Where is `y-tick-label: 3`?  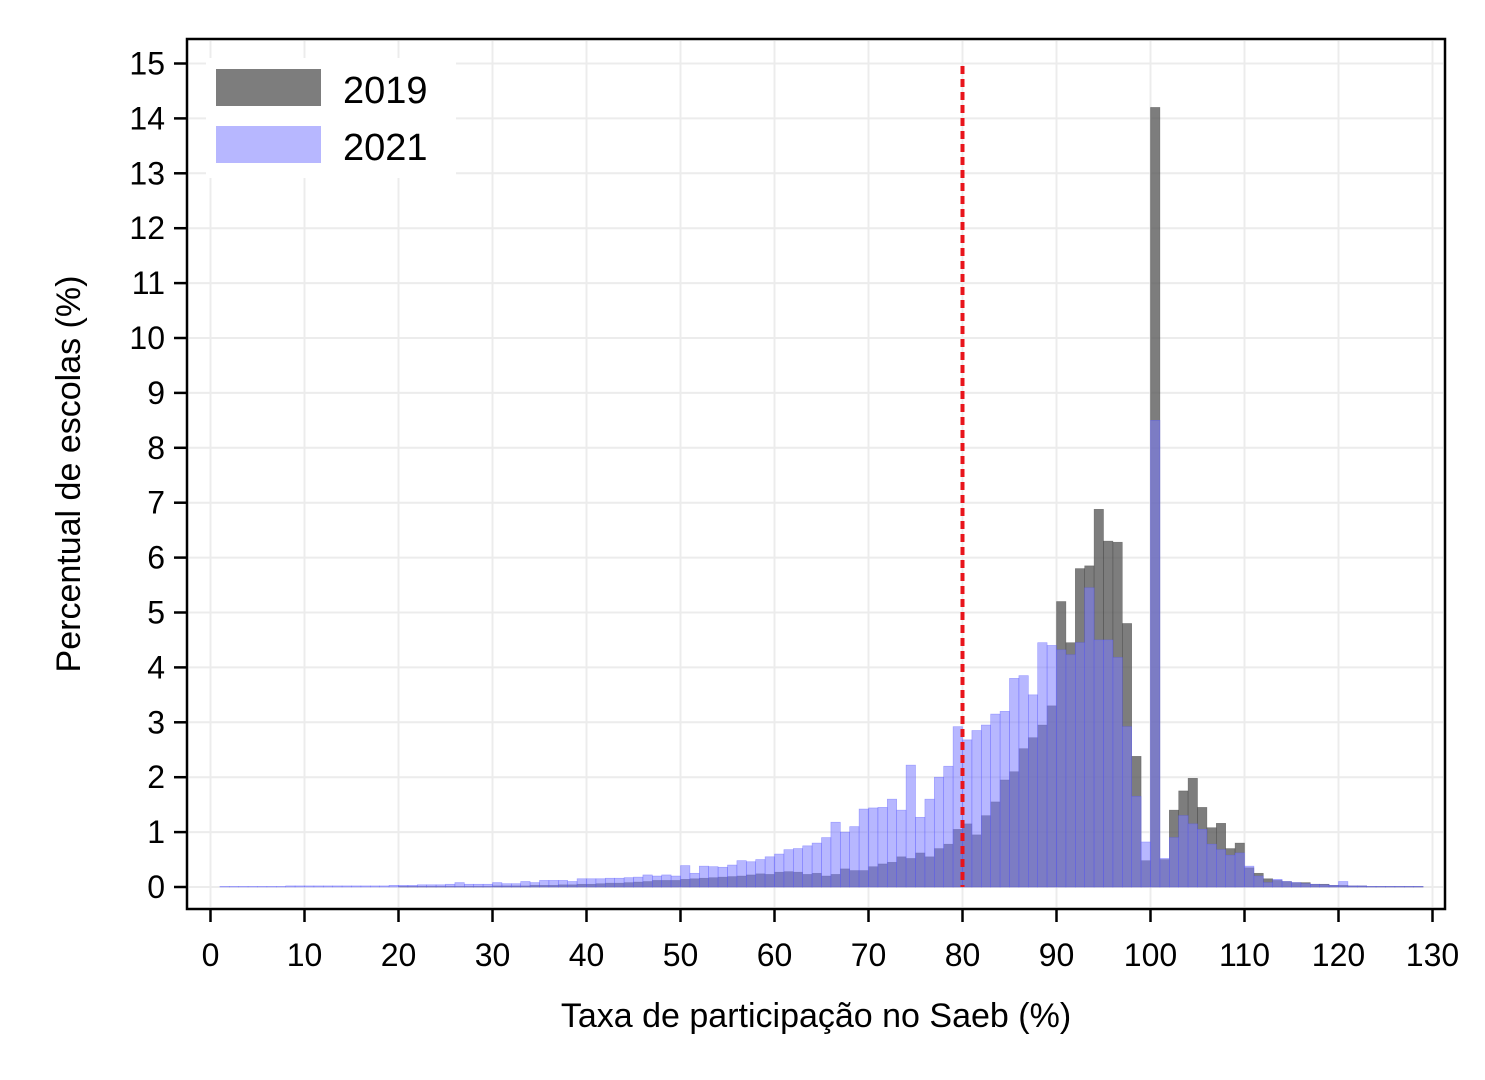
y-tick-label: 3 is located at coordinates (156, 722).